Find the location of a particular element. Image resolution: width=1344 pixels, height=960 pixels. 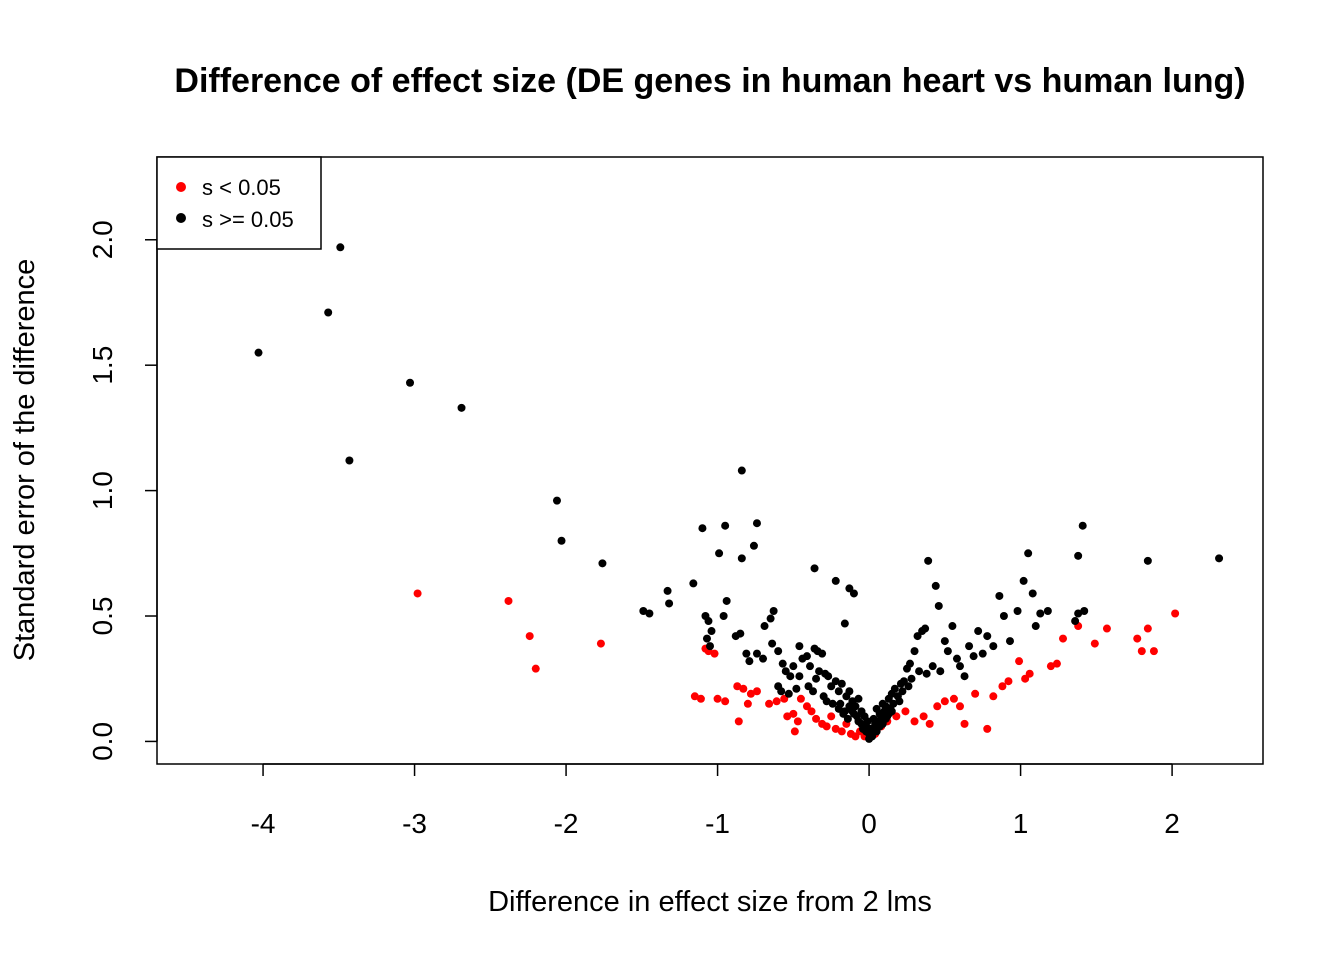

y-tick-label: 2.0 is located at coordinates (102, 239).